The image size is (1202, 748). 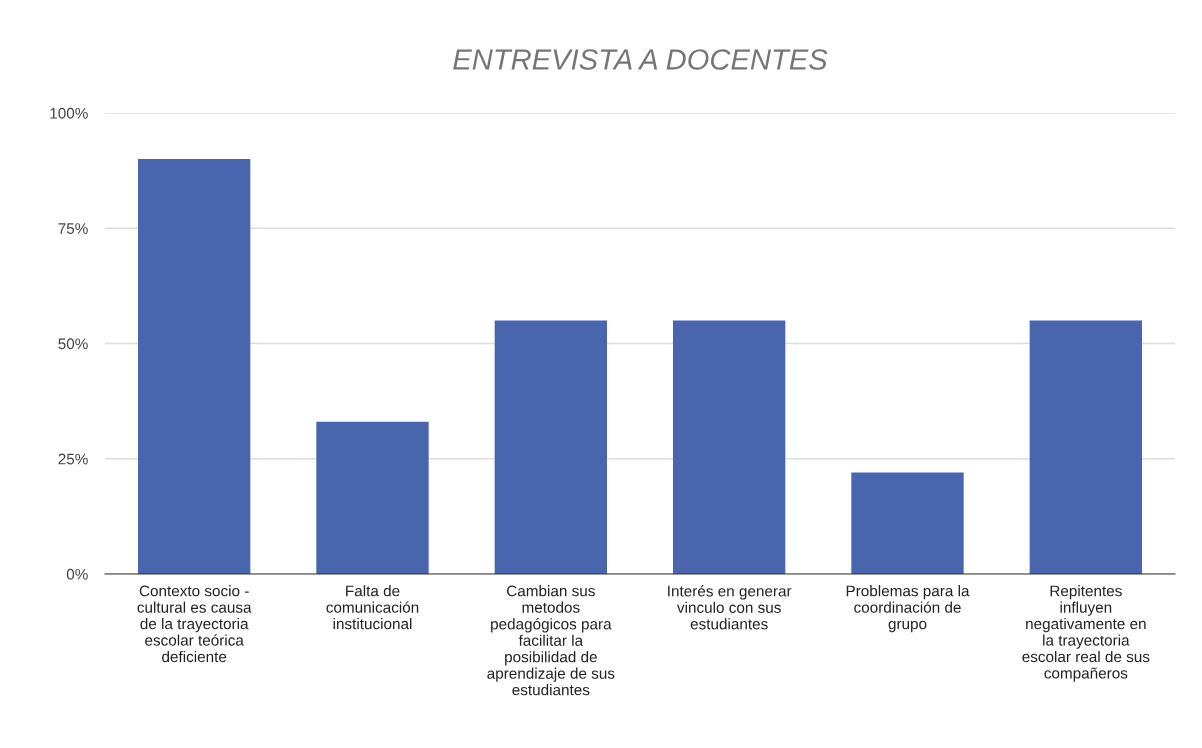 What do you see at coordinates (69, 113) in the screenshot?
I see `y-tick-label: 100%` at bounding box center [69, 113].